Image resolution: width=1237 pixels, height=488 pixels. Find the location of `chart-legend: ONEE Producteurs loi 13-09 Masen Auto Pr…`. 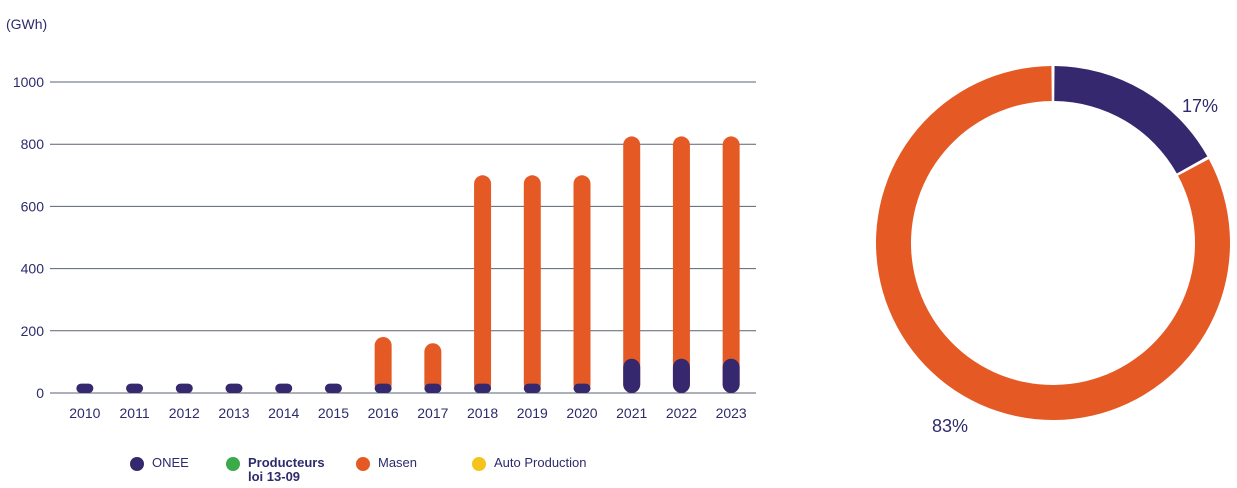

chart-legend: ONEE Producteurs loi 13-09 Masen Auto Pr… is located at coordinates (380, 471).